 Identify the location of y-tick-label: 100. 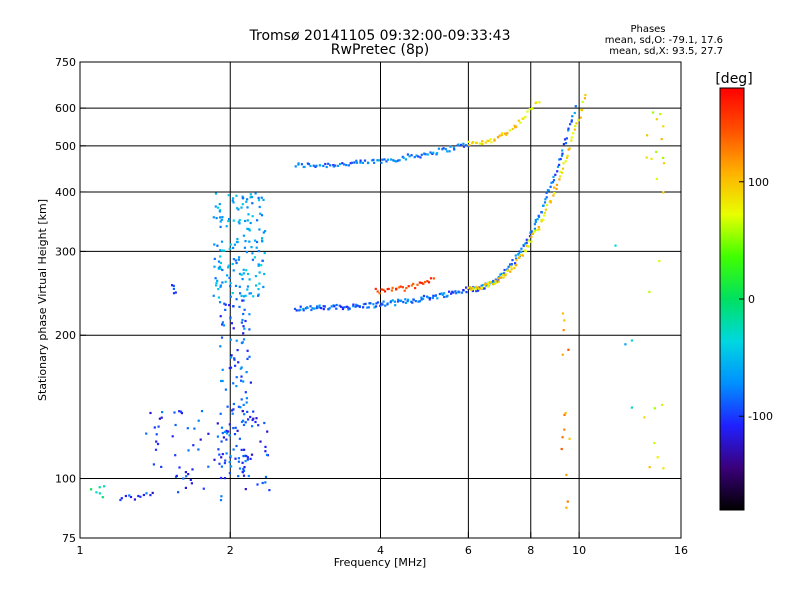
(65, 479).